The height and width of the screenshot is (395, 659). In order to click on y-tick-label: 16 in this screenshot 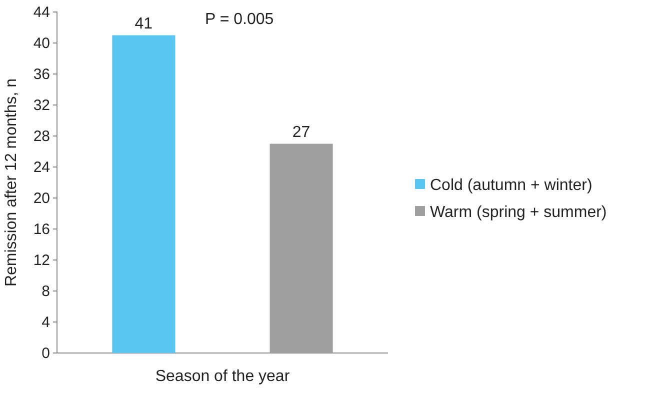, I will do `click(41, 229)`.